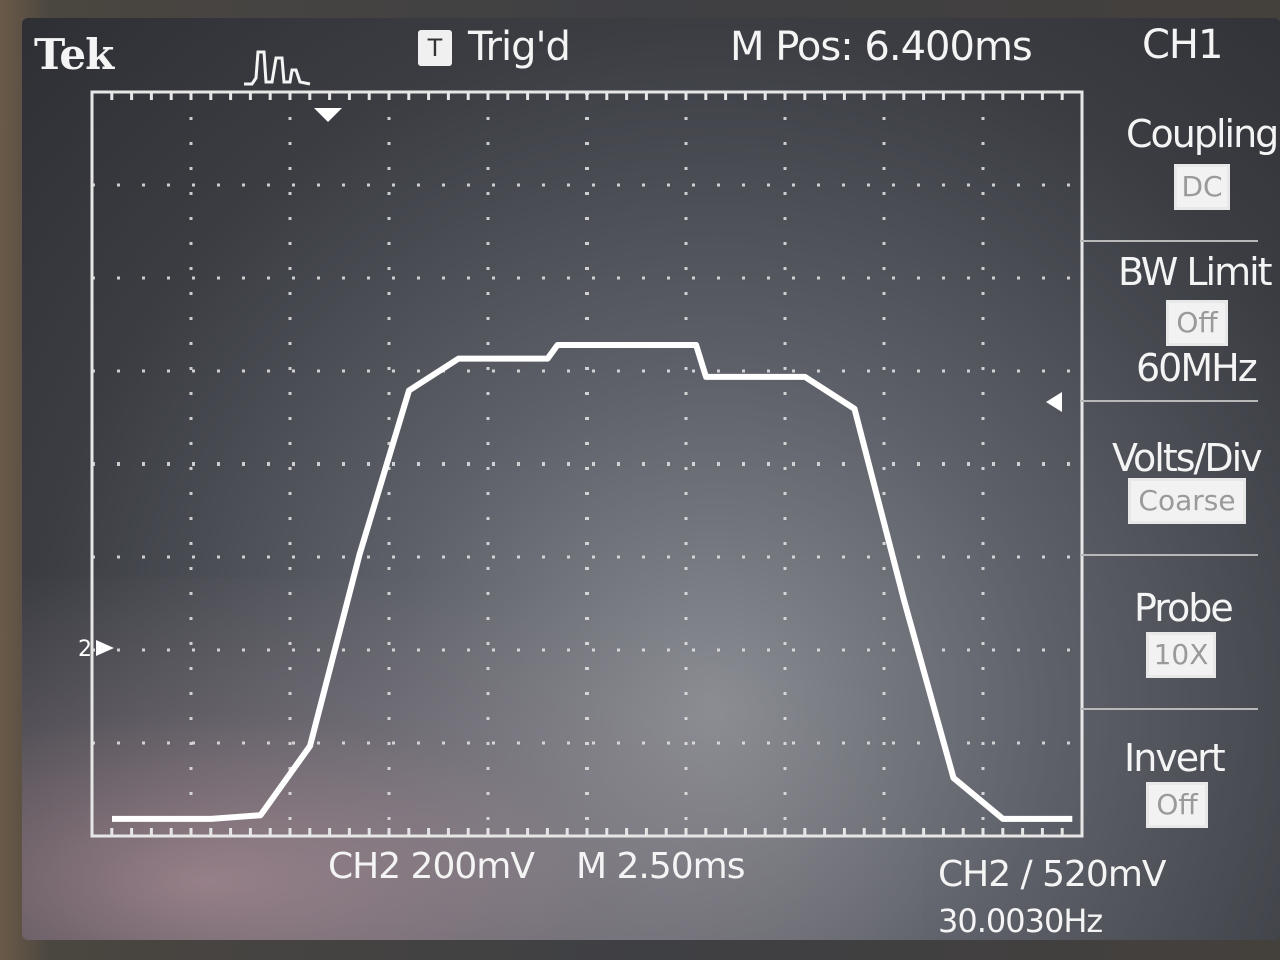 Image resolution: width=1280 pixels, height=960 pixels. What do you see at coordinates (1175, 758) in the screenshot?
I see `invert-label: Invert` at bounding box center [1175, 758].